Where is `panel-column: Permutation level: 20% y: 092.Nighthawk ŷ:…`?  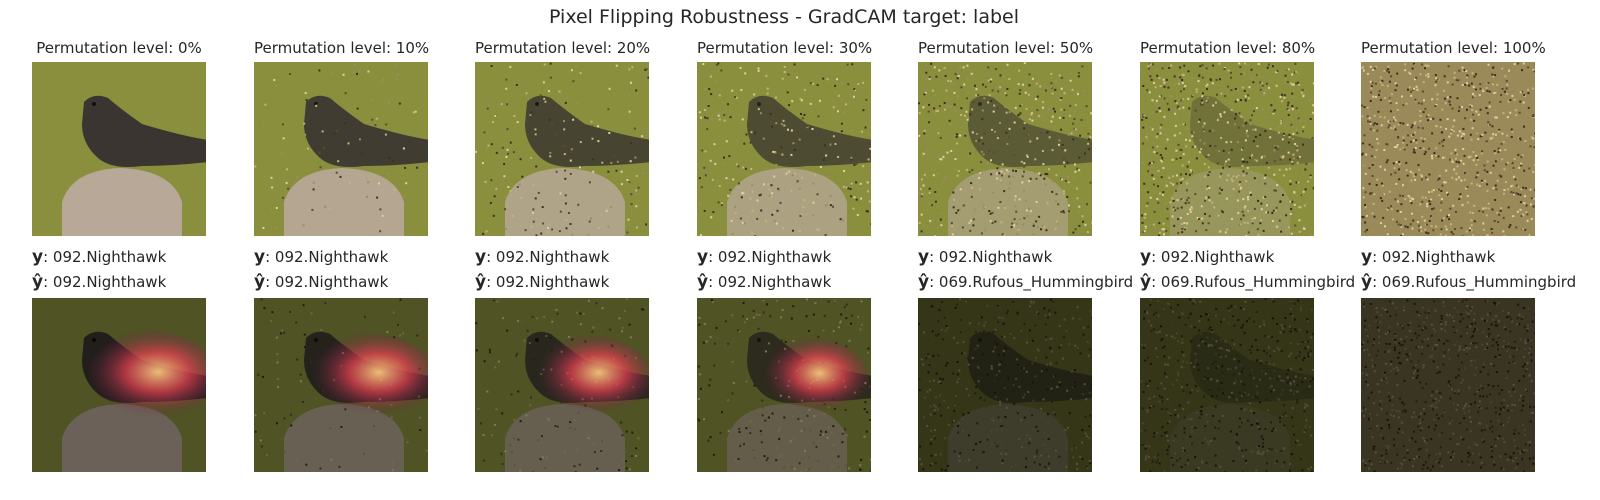 panel-column: Permutation level: 20% y: 092.Nighthawk ŷ:… is located at coordinates (590, 255).